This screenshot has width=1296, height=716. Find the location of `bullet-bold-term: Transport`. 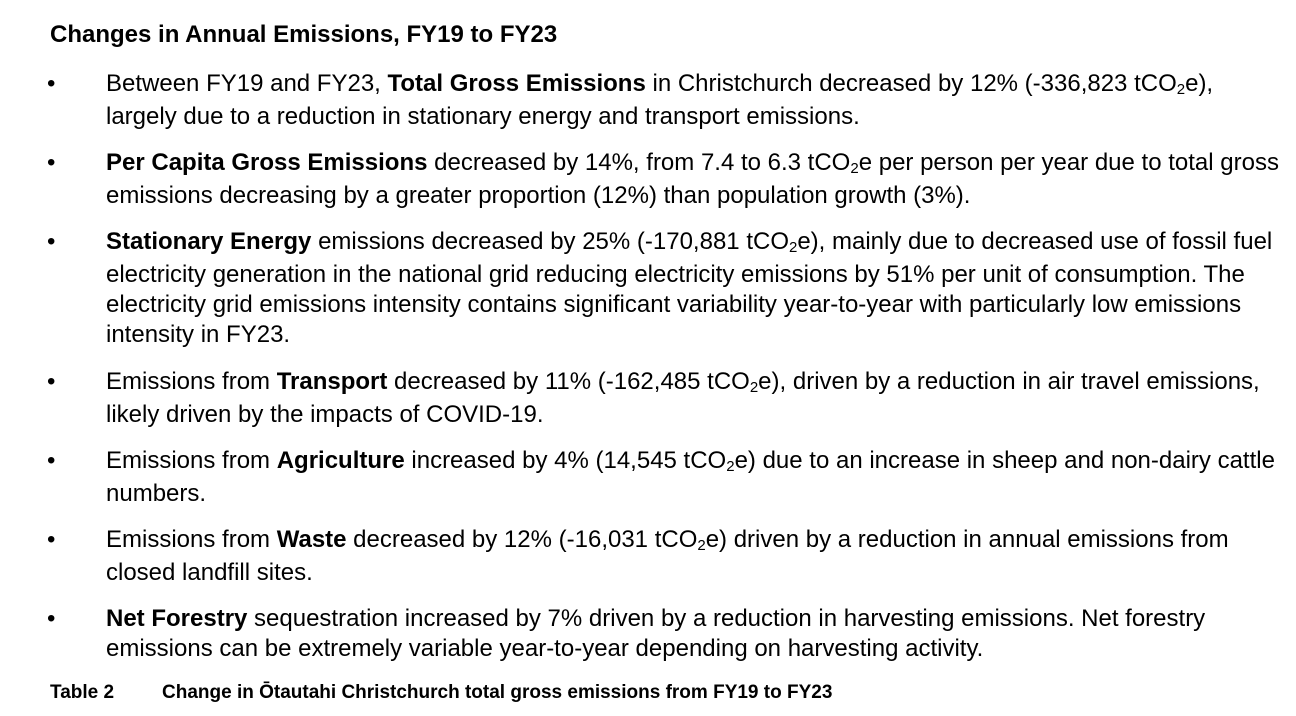

bullet-bold-term: Transport is located at coordinates (332, 381).